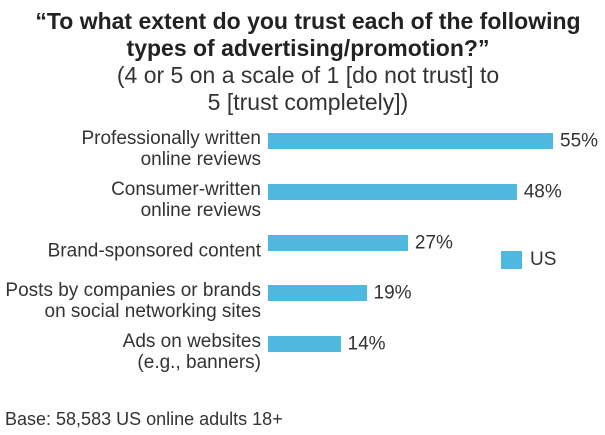 The image size is (605, 435). Describe the element at coordinates (511, 259) in the screenshot. I see `legend-swatch` at that location.